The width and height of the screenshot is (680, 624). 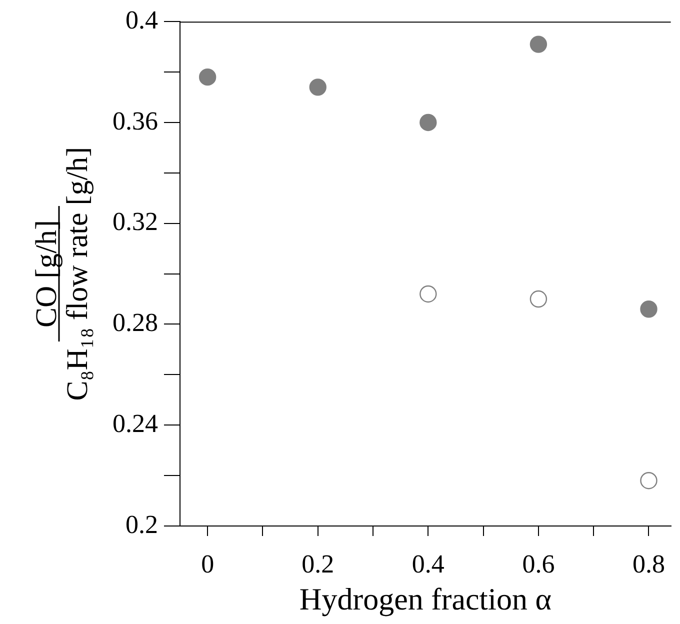 What do you see at coordinates (428, 563) in the screenshot?
I see `x-tick-label: 0.4` at bounding box center [428, 563].